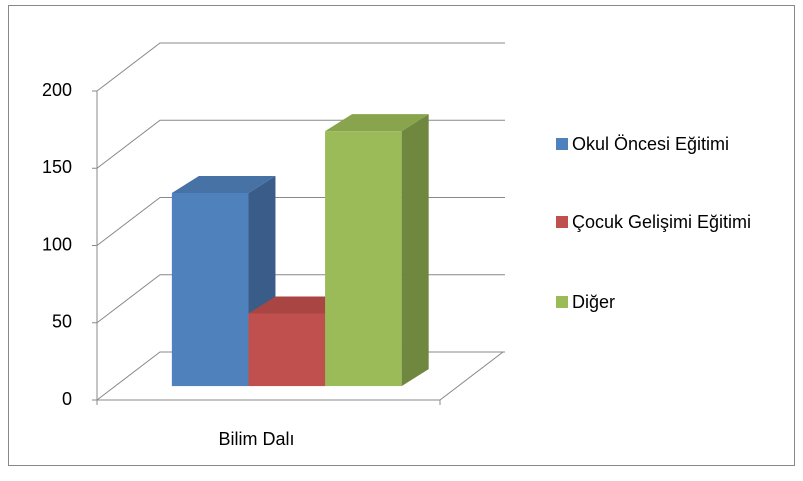  What do you see at coordinates (57, 167) in the screenshot?
I see `y-tick-label: 150` at bounding box center [57, 167].